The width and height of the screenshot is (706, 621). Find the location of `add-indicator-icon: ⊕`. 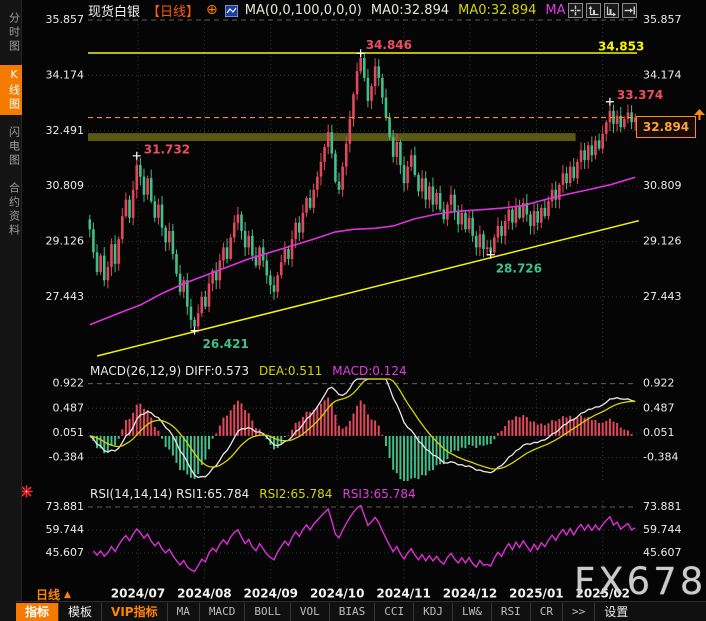

add-indicator-icon: ⊕ is located at coordinates (212, 10).